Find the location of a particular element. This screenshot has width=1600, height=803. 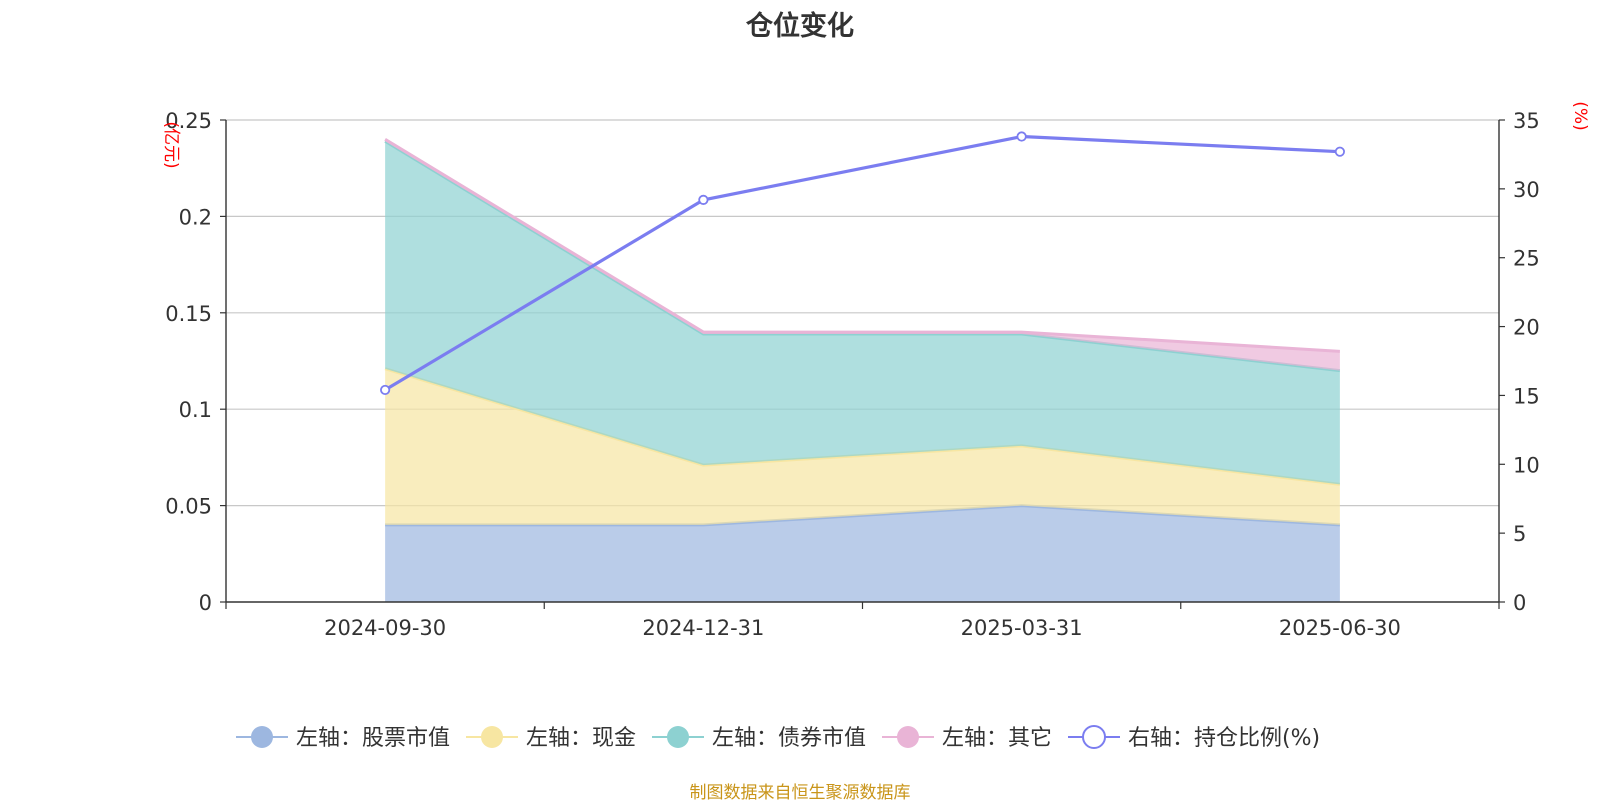

legend: 左轴：股票市值 左轴：现金 左轴：债券市值 左轴：其它 右轴：持仓比例(%) is located at coordinates (778, 738).